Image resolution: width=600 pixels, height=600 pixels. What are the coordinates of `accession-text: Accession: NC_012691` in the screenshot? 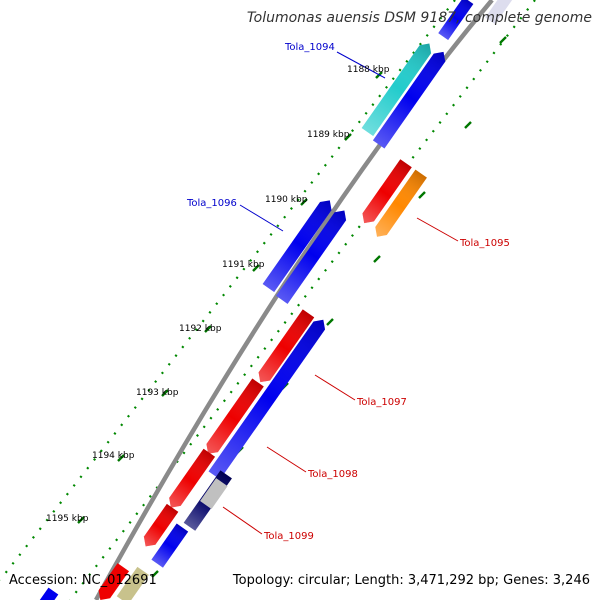 It's located at (83, 580).